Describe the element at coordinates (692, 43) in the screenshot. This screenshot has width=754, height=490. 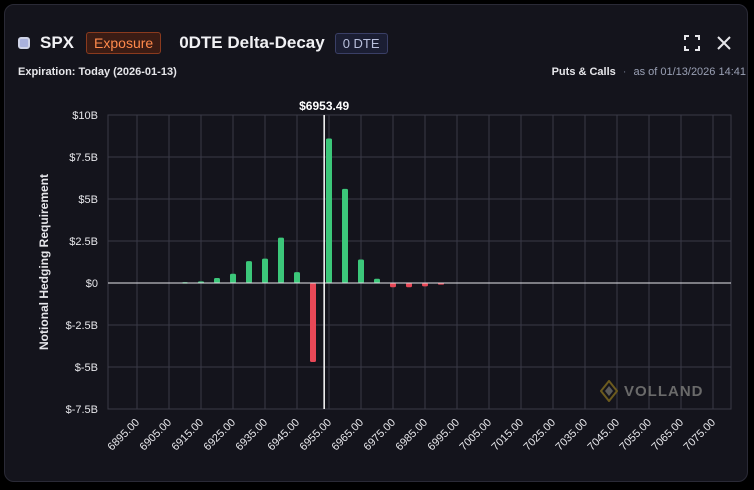
I see `fullscreen-icon` at that location.